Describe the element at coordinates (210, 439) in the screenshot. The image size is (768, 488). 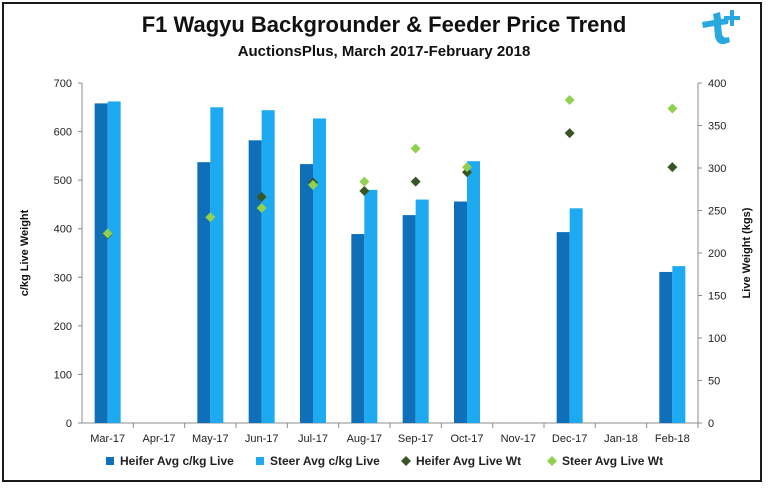
I see `x-tick-label: May-17` at that location.